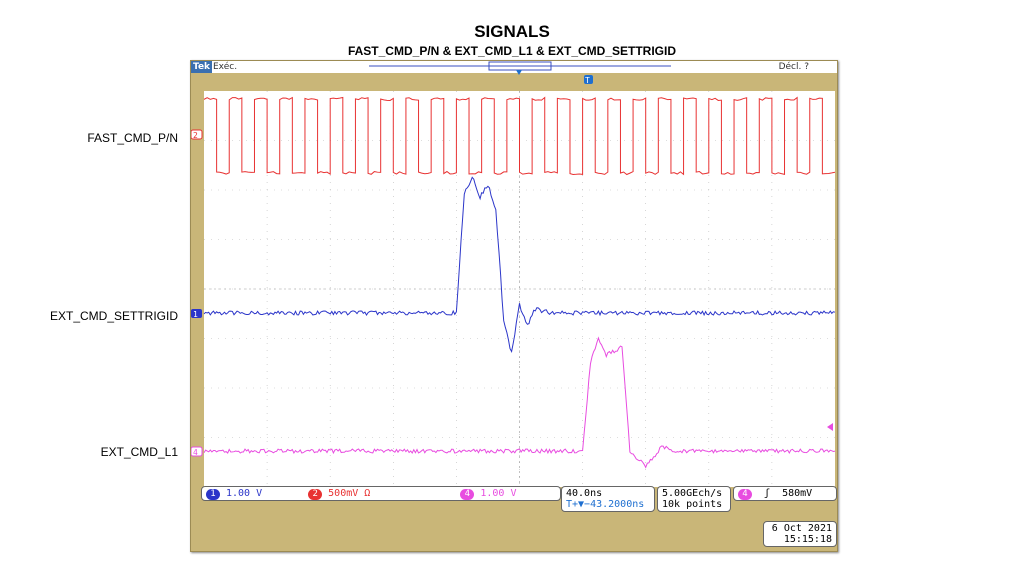  I want to click on time: 15:15:18, so click(800, 539).